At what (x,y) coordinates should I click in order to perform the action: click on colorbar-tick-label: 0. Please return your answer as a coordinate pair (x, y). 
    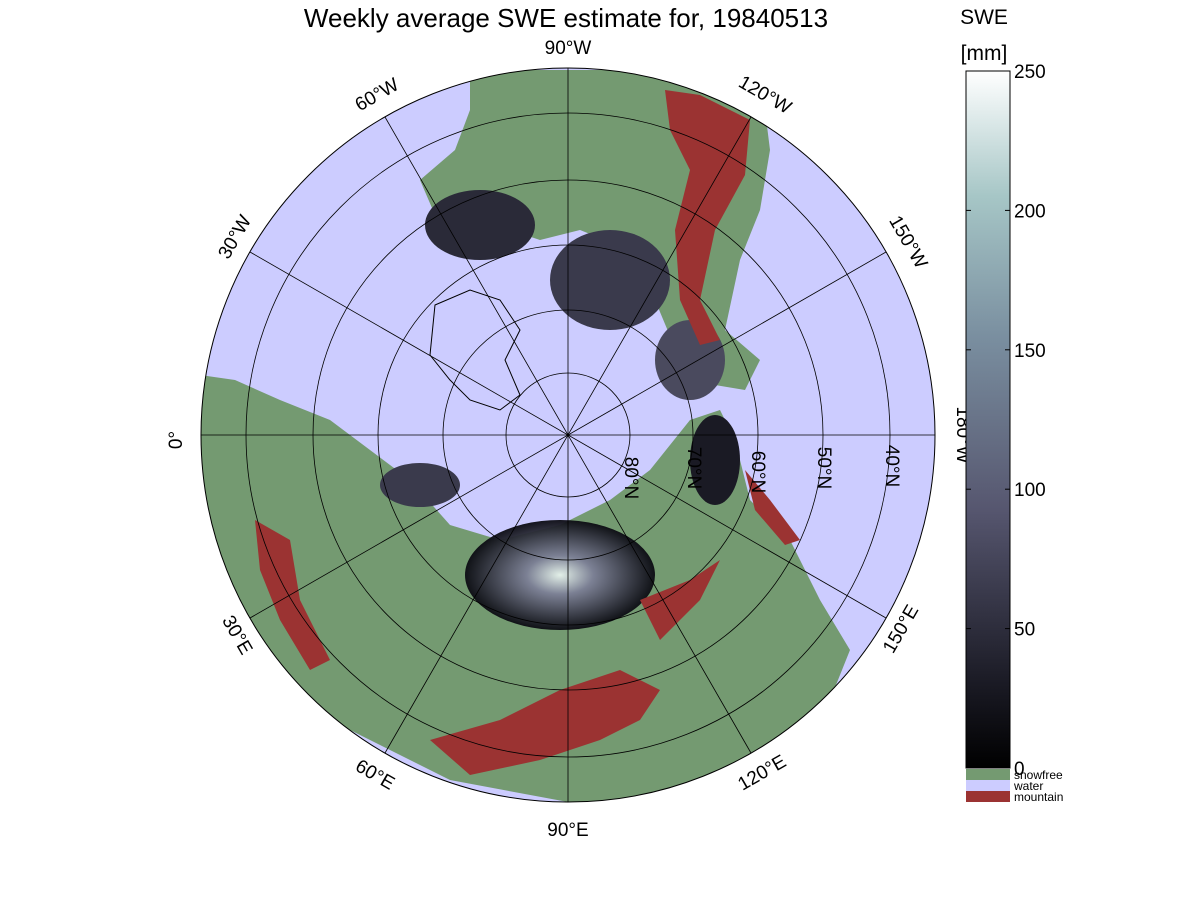
    Looking at the image, I should click on (1019, 769).